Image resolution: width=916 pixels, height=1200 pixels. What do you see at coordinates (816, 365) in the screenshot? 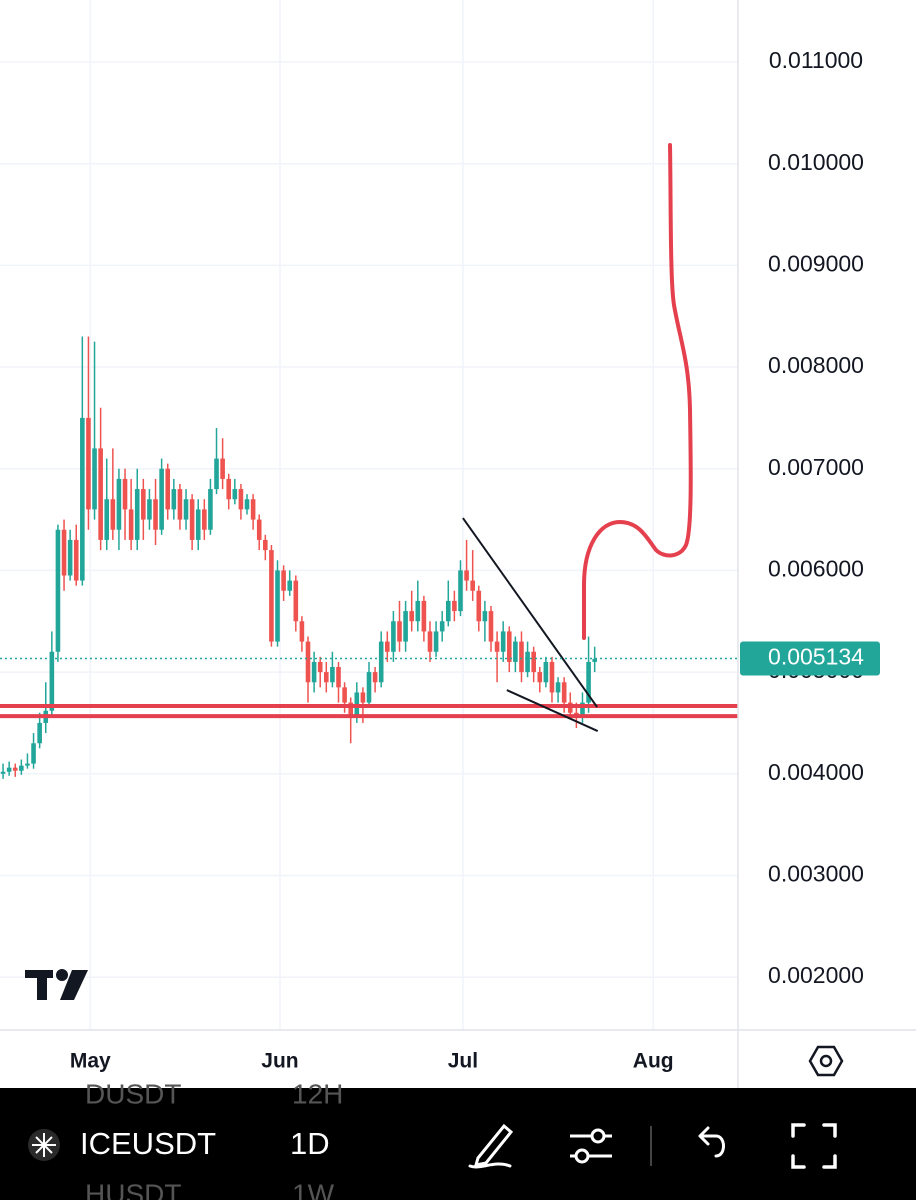
I see `y-tick-label: 0.008000` at bounding box center [816, 365].